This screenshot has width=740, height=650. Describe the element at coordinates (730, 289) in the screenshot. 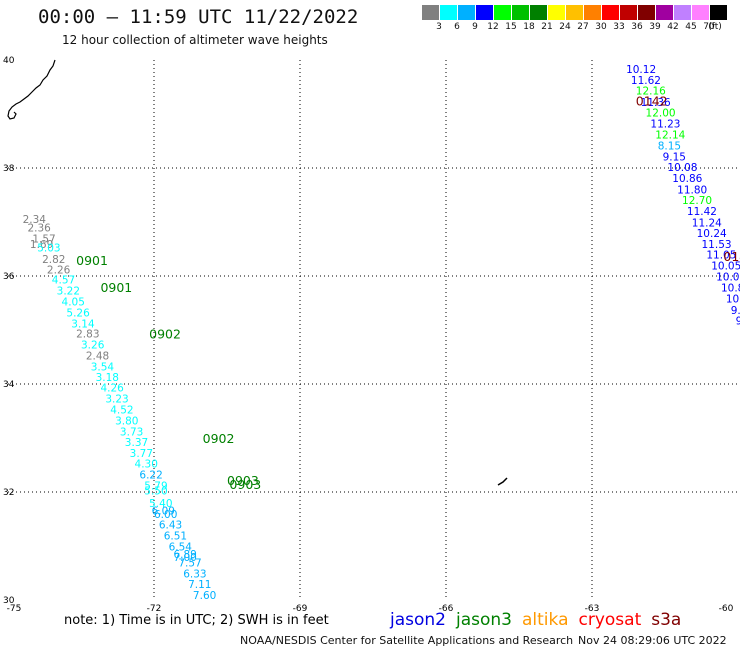

I see `swh-value: 10.83` at that location.